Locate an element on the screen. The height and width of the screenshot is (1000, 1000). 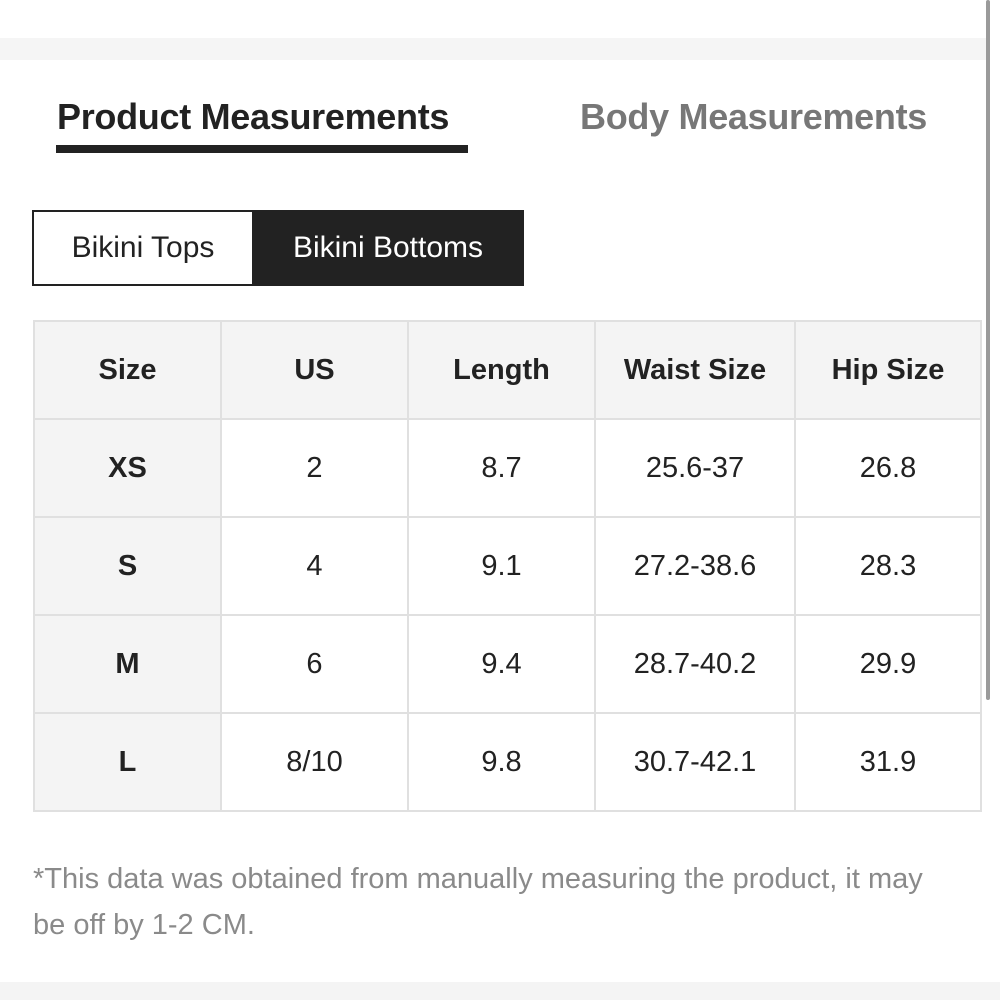
tab-body-measurements: Body Measurements is located at coordinates (754, 116).